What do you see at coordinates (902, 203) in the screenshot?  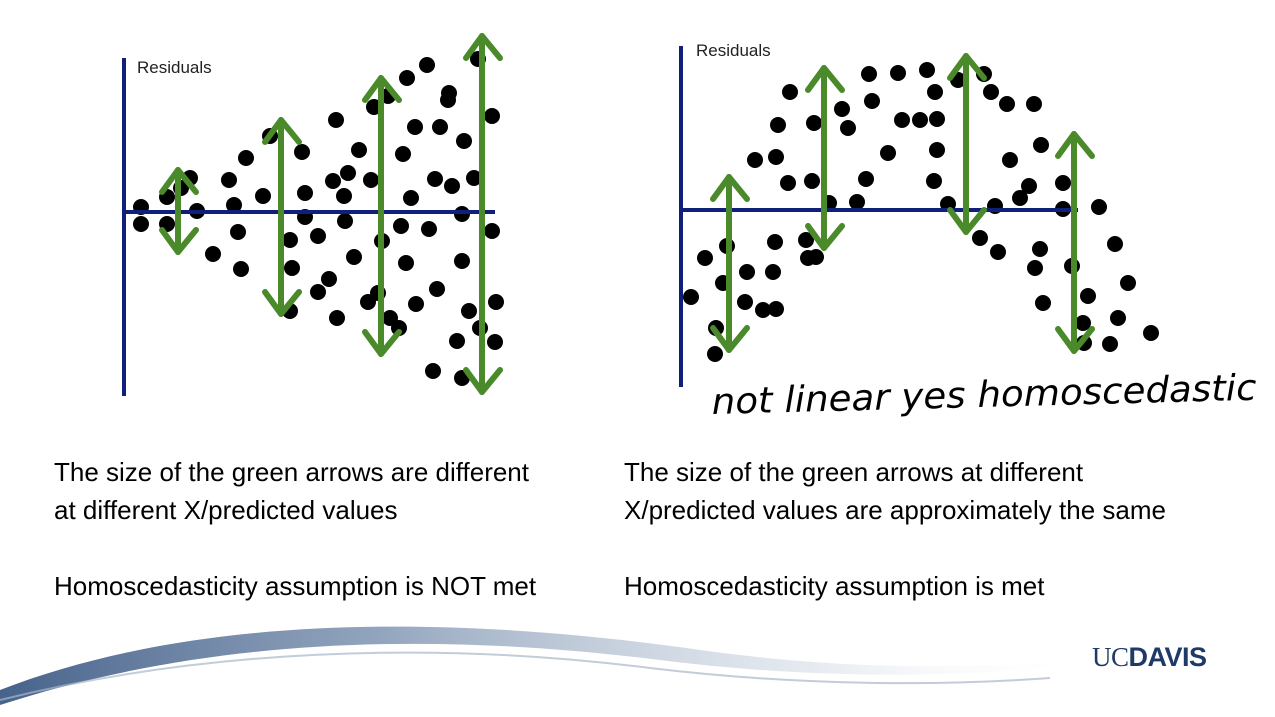 I see `right-arrows` at bounding box center [902, 203].